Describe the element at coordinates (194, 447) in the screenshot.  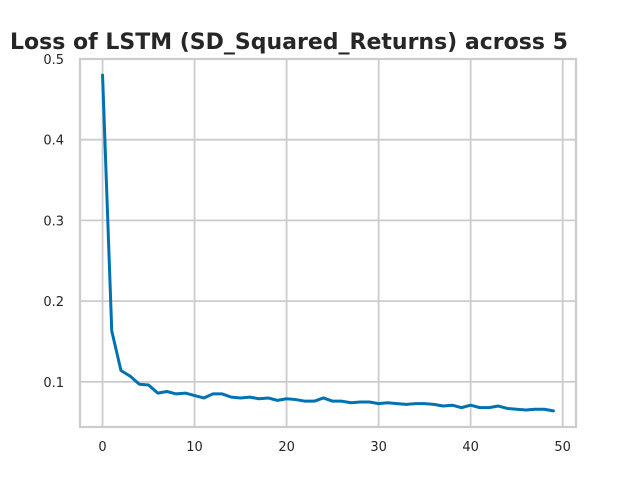
I see `x-tick-label: 10` at that location.